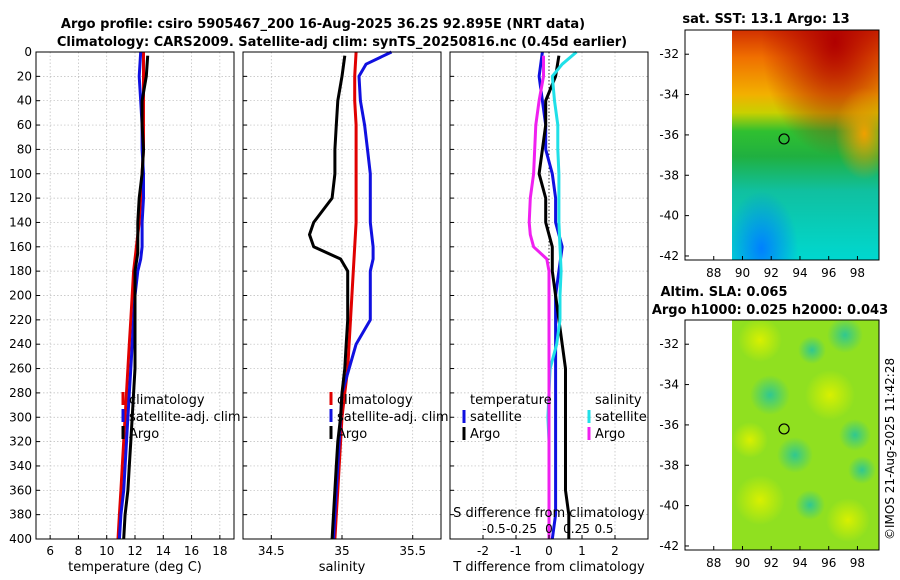 The width and height of the screenshot is (900, 580). Describe the element at coordinates (24, 125) in the screenshot. I see `y-tick-label: 60` at that location.